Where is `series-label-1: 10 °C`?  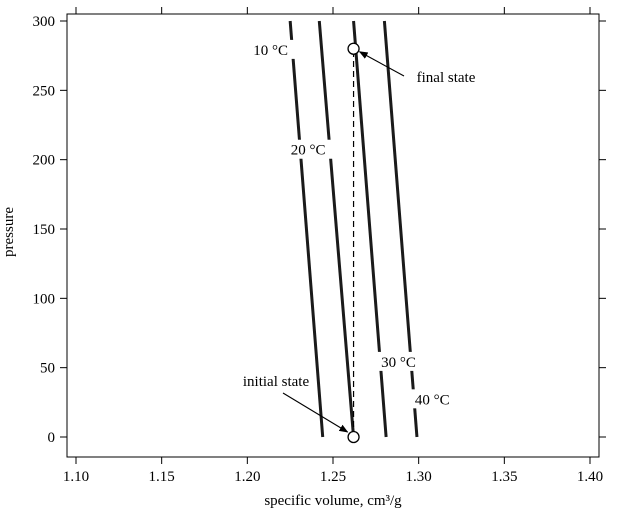 series-label-1: 10 °C is located at coordinates (270, 51).